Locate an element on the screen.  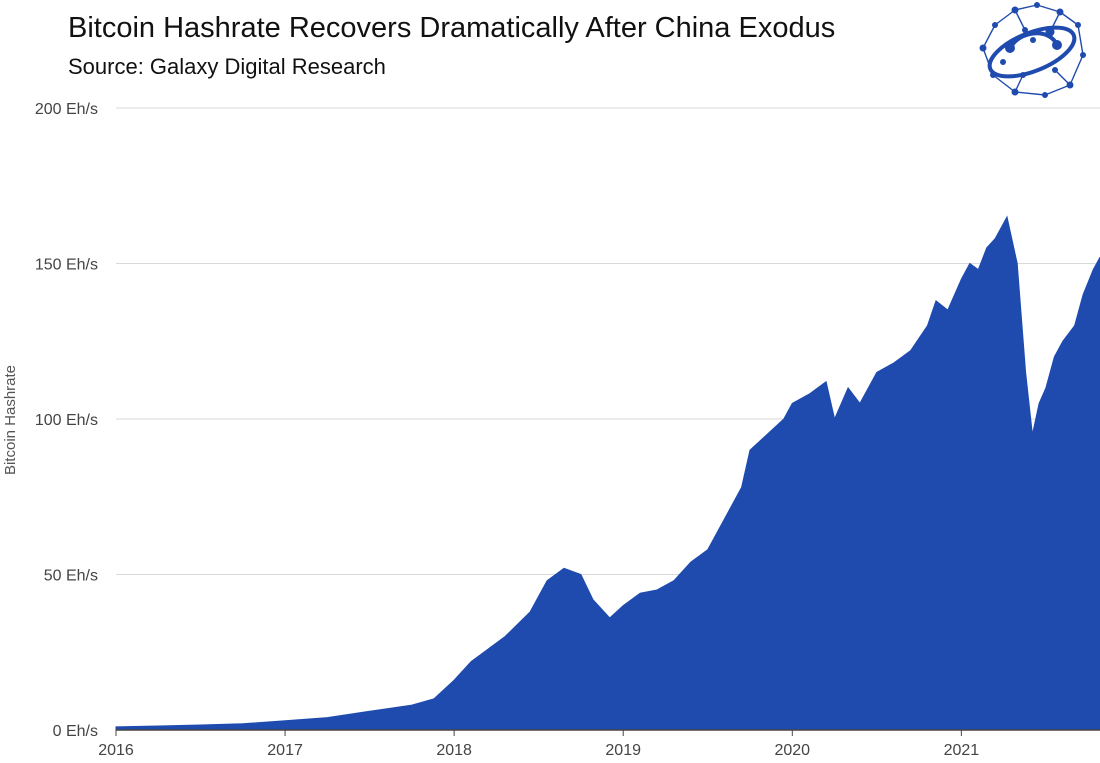
axis-layer is located at coordinates (607, 732).